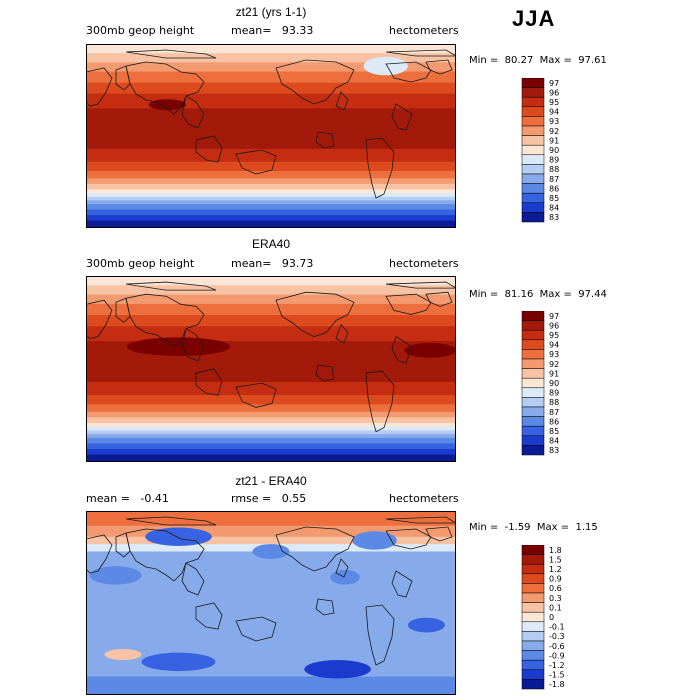 The width and height of the screenshot is (700, 700). What do you see at coordinates (555, 559) in the screenshot?
I see `colorbar-label: 1.5` at bounding box center [555, 559].